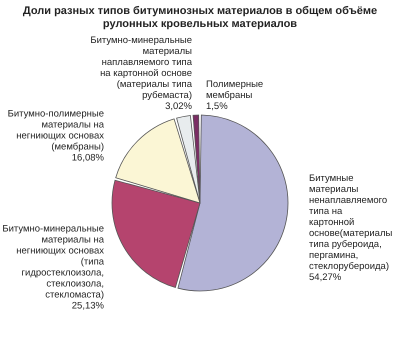 This screenshot has height=360, width=400. I want to click on chart-title: Доли разных типов битуминозных материалов в общем объёме рулонных кровельных материалов, so click(200, 17).